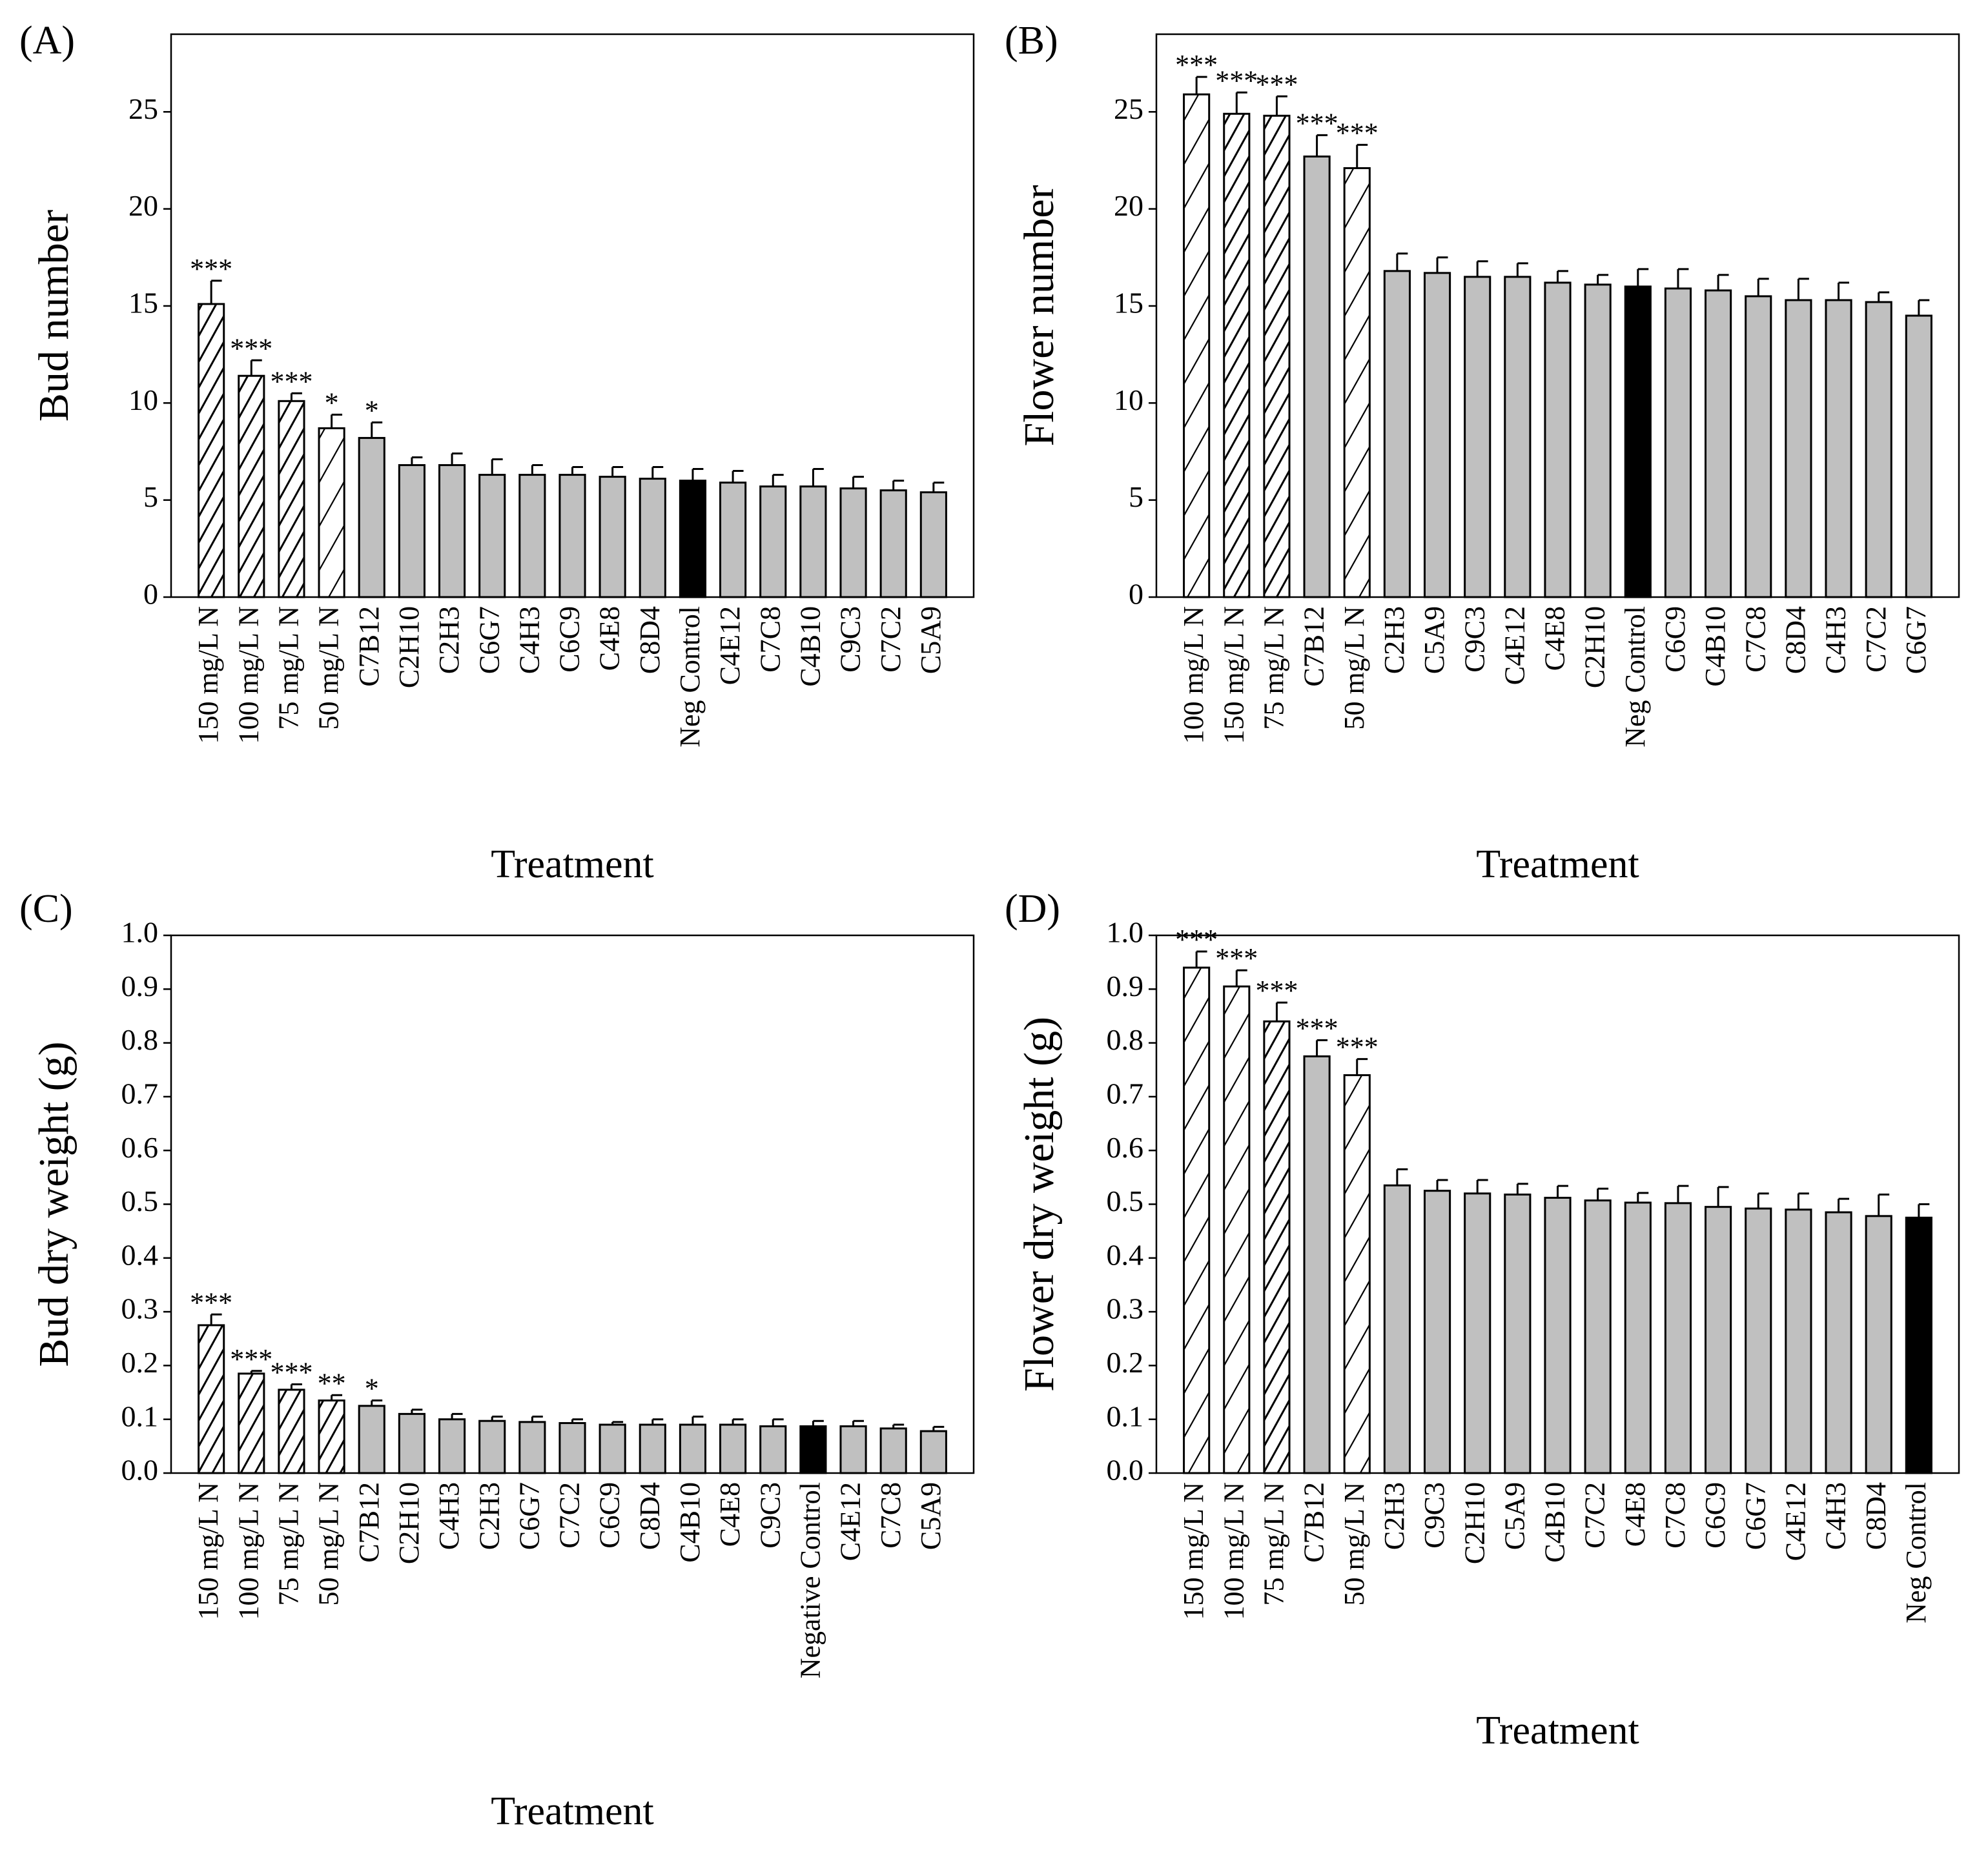 This screenshot has width=1988, height=1852. I want to click on x-tick-label: C7C2, so click(570, 1515).